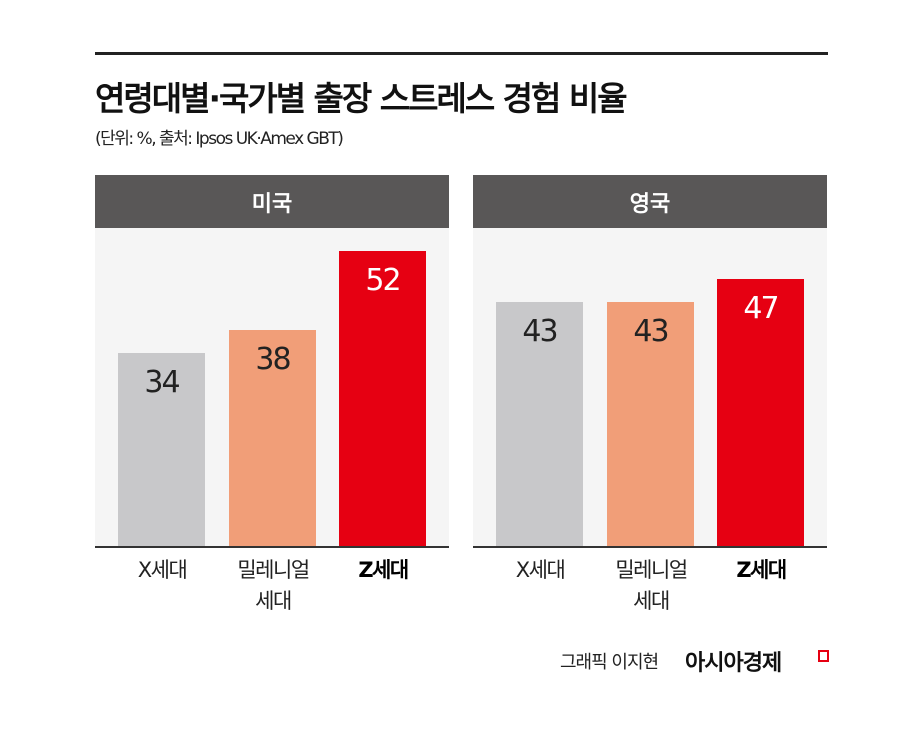 Image resolution: width=922 pixels, height=734 pixels. Describe the element at coordinates (609, 662) in the screenshot. I see `graphic-credit: 그래픽 이지현` at that location.